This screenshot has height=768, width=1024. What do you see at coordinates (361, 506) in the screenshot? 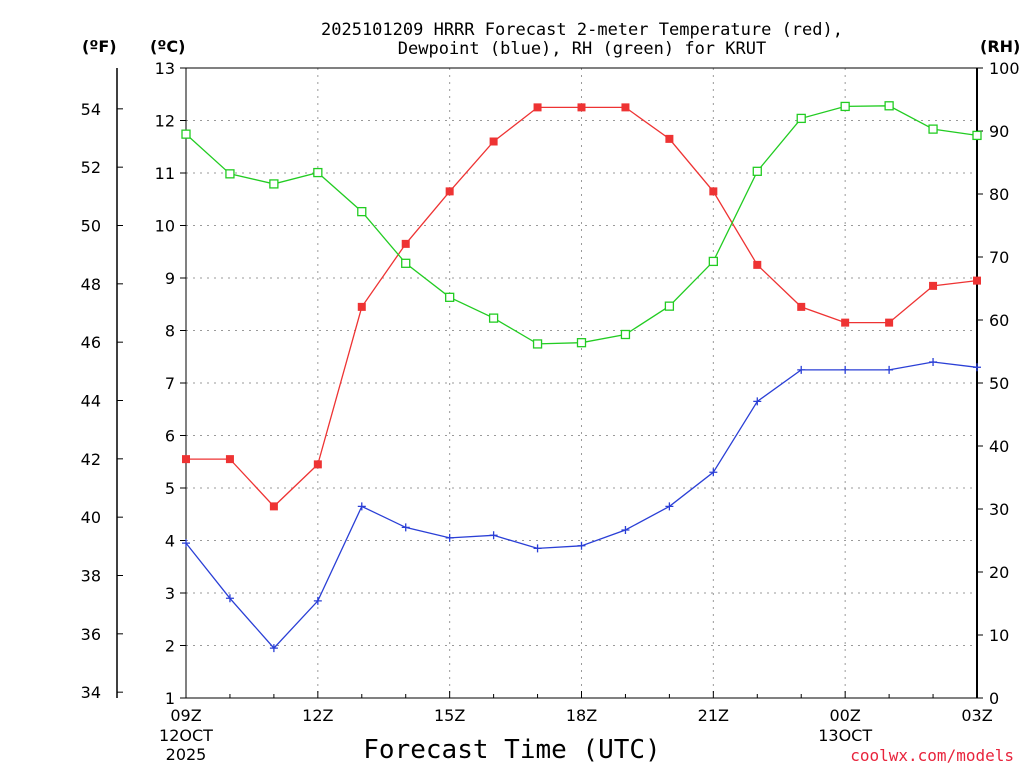
I see `dewpoint-point-13Z` at bounding box center [361, 506].